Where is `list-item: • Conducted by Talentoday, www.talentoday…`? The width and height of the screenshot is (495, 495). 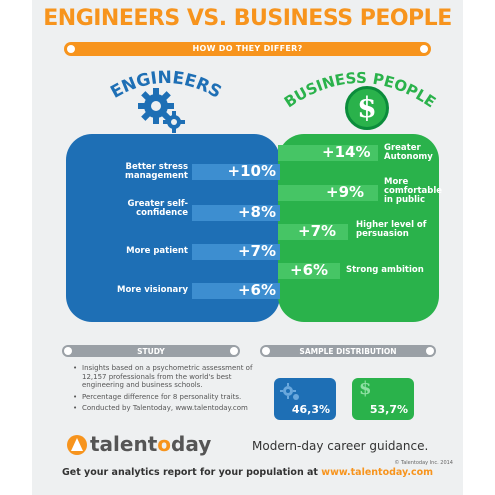
list-item: • Conducted by Talentoday, www.talentoday… is located at coordinates (160, 408).